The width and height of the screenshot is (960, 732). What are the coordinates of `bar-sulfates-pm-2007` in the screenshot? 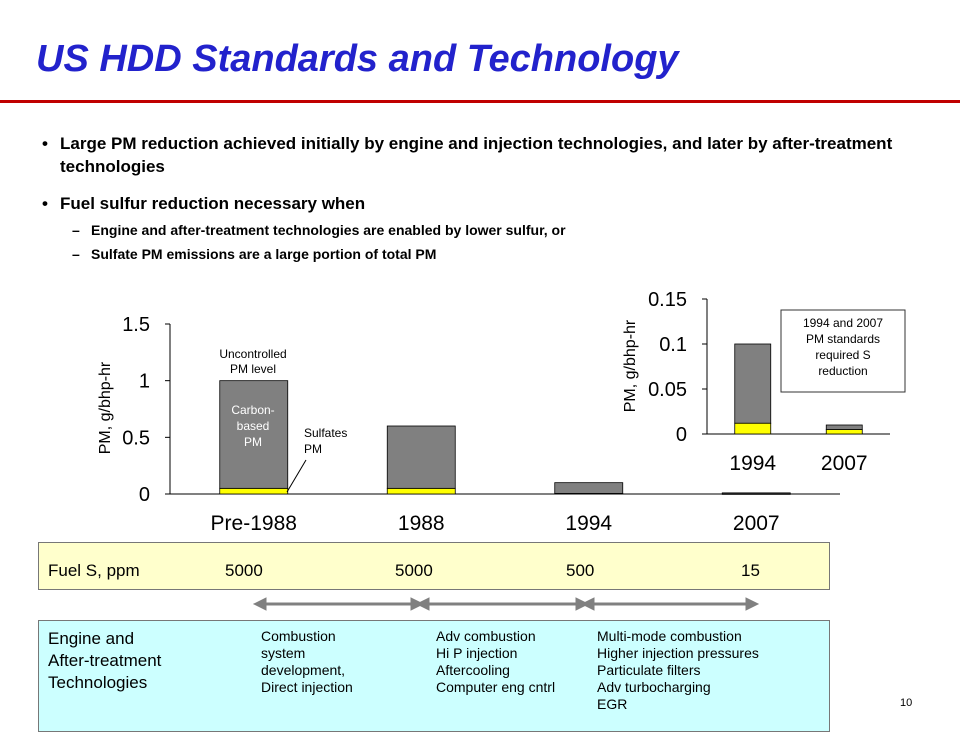 It's located at (844, 432).